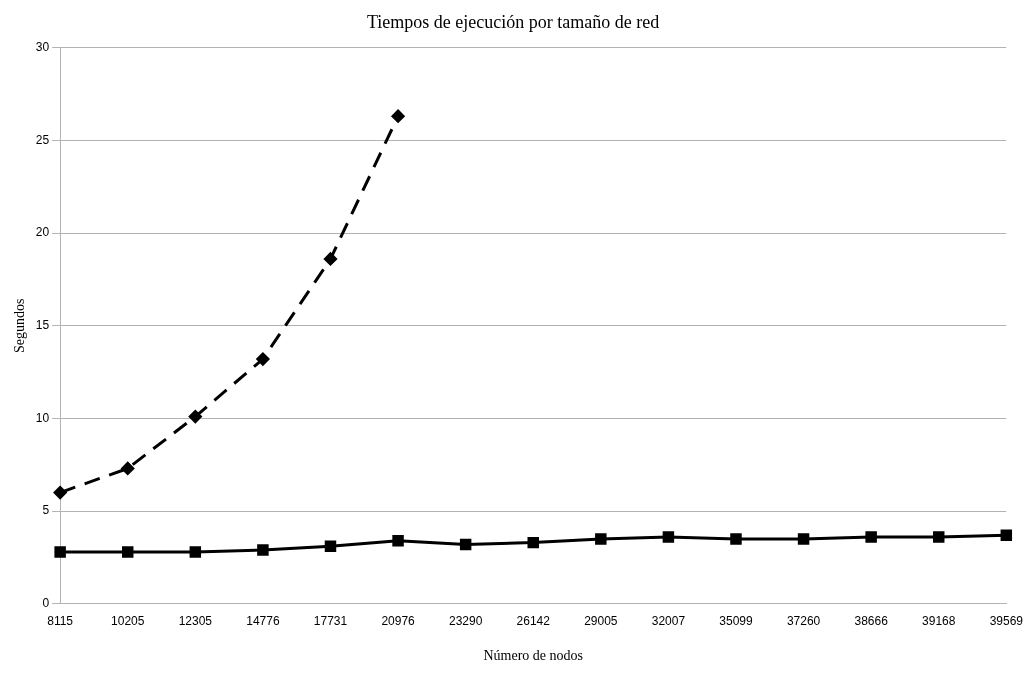  What do you see at coordinates (736, 621) in the screenshot?
I see `x-tick-label: 35099` at bounding box center [736, 621].